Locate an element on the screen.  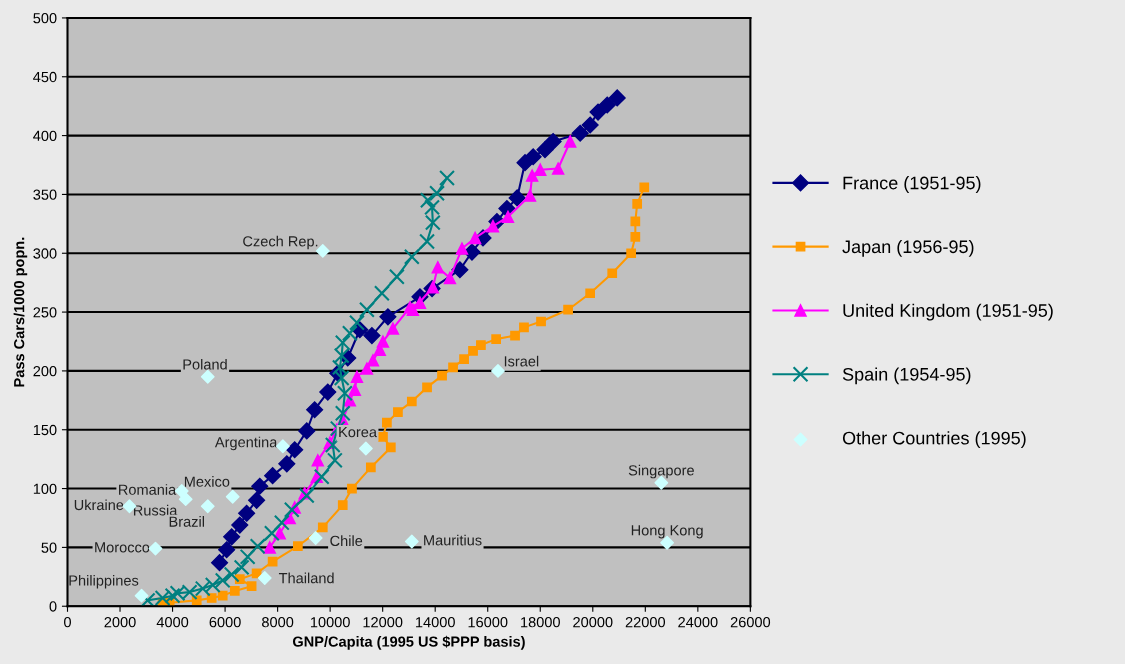
y-tick-label: 500 is located at coordinates (45, 18).